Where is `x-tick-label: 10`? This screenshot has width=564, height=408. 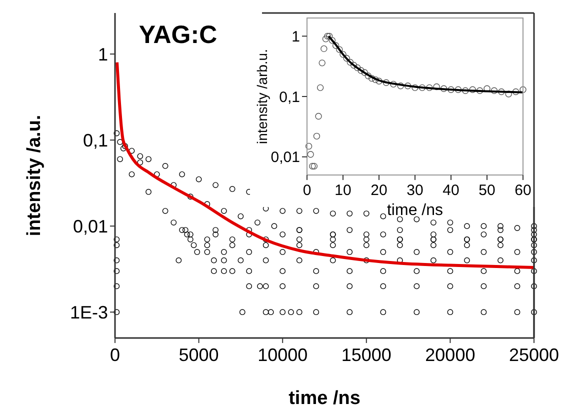
x-tick-label: 10 is located at coordinates (343, 190).